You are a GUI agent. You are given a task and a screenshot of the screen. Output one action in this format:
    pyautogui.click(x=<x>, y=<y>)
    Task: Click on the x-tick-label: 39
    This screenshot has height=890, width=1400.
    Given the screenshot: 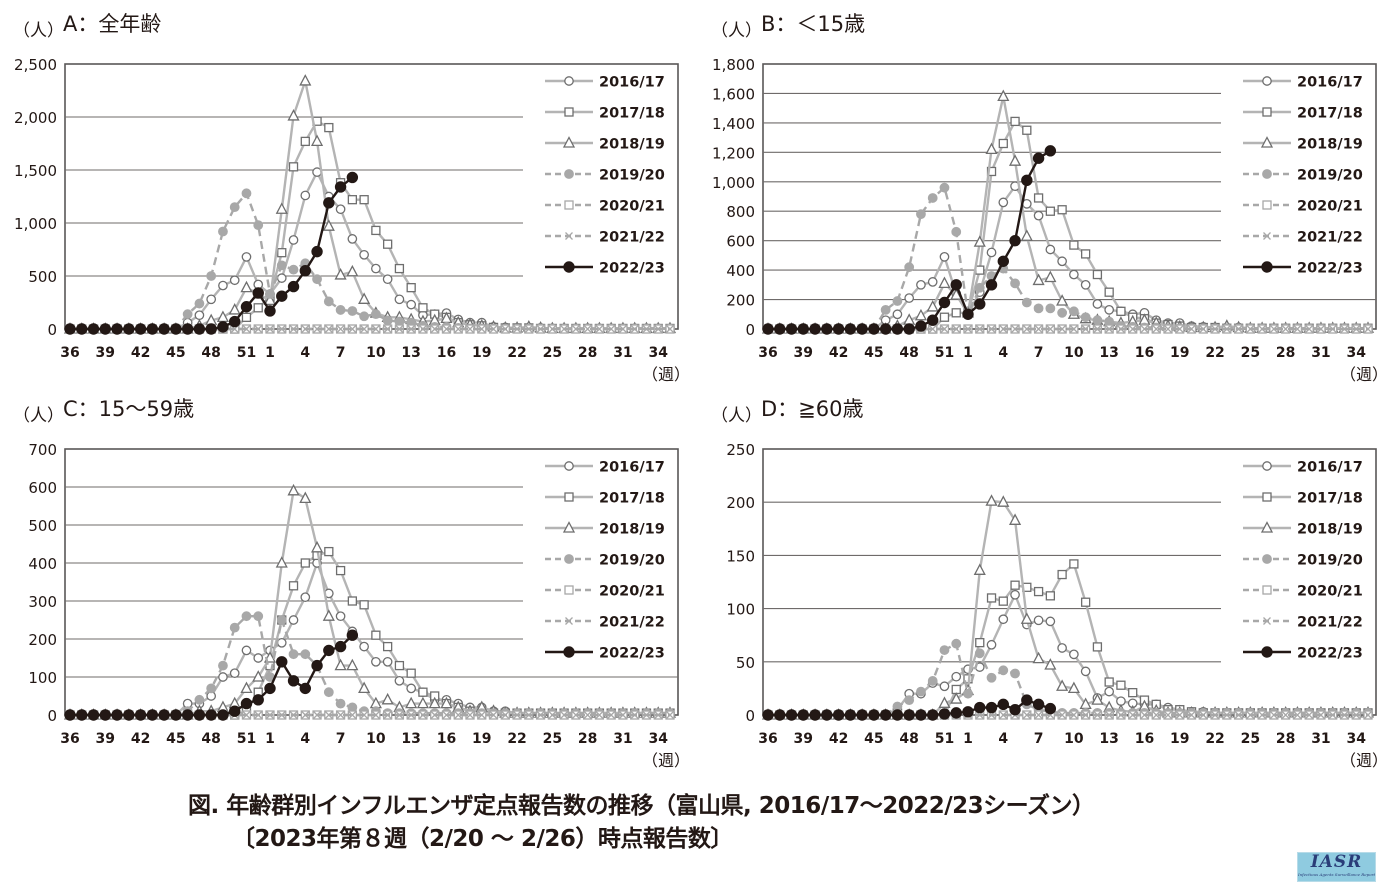 What is the action you would take?
    pyautogui.click(x=803, y=739)
    